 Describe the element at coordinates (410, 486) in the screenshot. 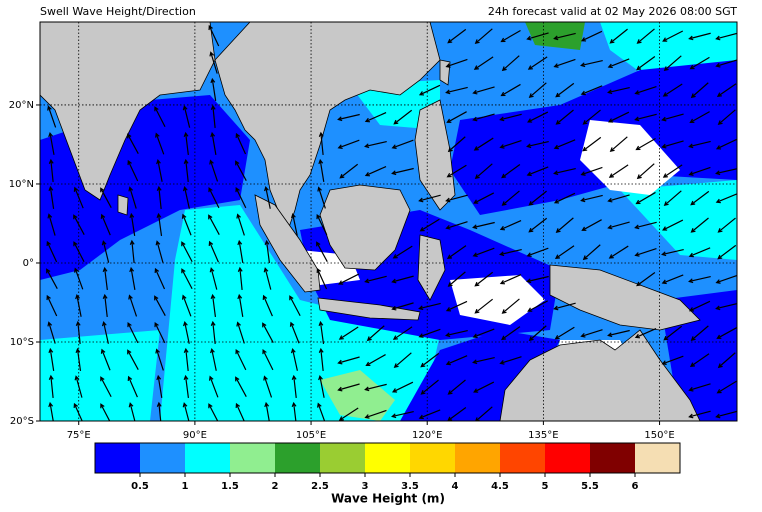

I see `colorbar-tick-label: 3.5` at that location.